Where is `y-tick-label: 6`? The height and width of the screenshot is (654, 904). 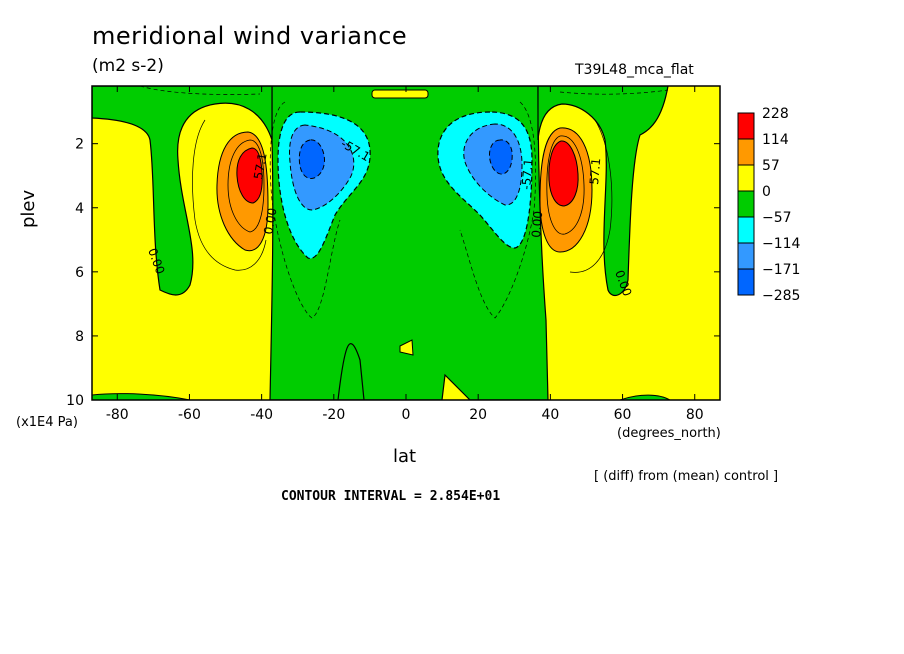 y-tick-label: 6 is located at coordinates (79, 273).